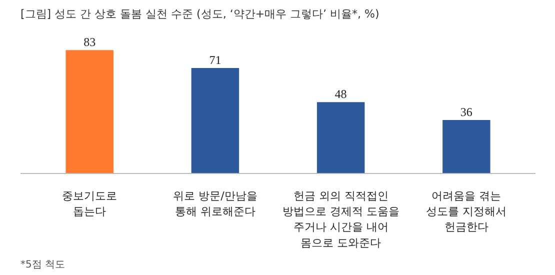 The width and height of the screenshot is (555, 275). What do you see at coordinates (466, 212) in the screenshot?
I see `x-tick-label: 어려움을 겪는 성도를 지정해서 헌금한다` at bounding box center [466, 212].